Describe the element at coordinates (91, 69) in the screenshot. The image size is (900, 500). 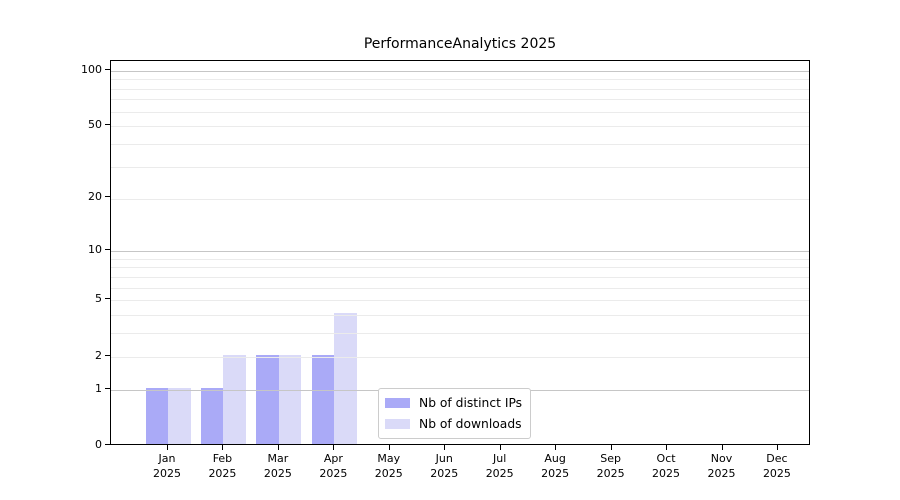
I see `y-tick-label: 100` at that location.